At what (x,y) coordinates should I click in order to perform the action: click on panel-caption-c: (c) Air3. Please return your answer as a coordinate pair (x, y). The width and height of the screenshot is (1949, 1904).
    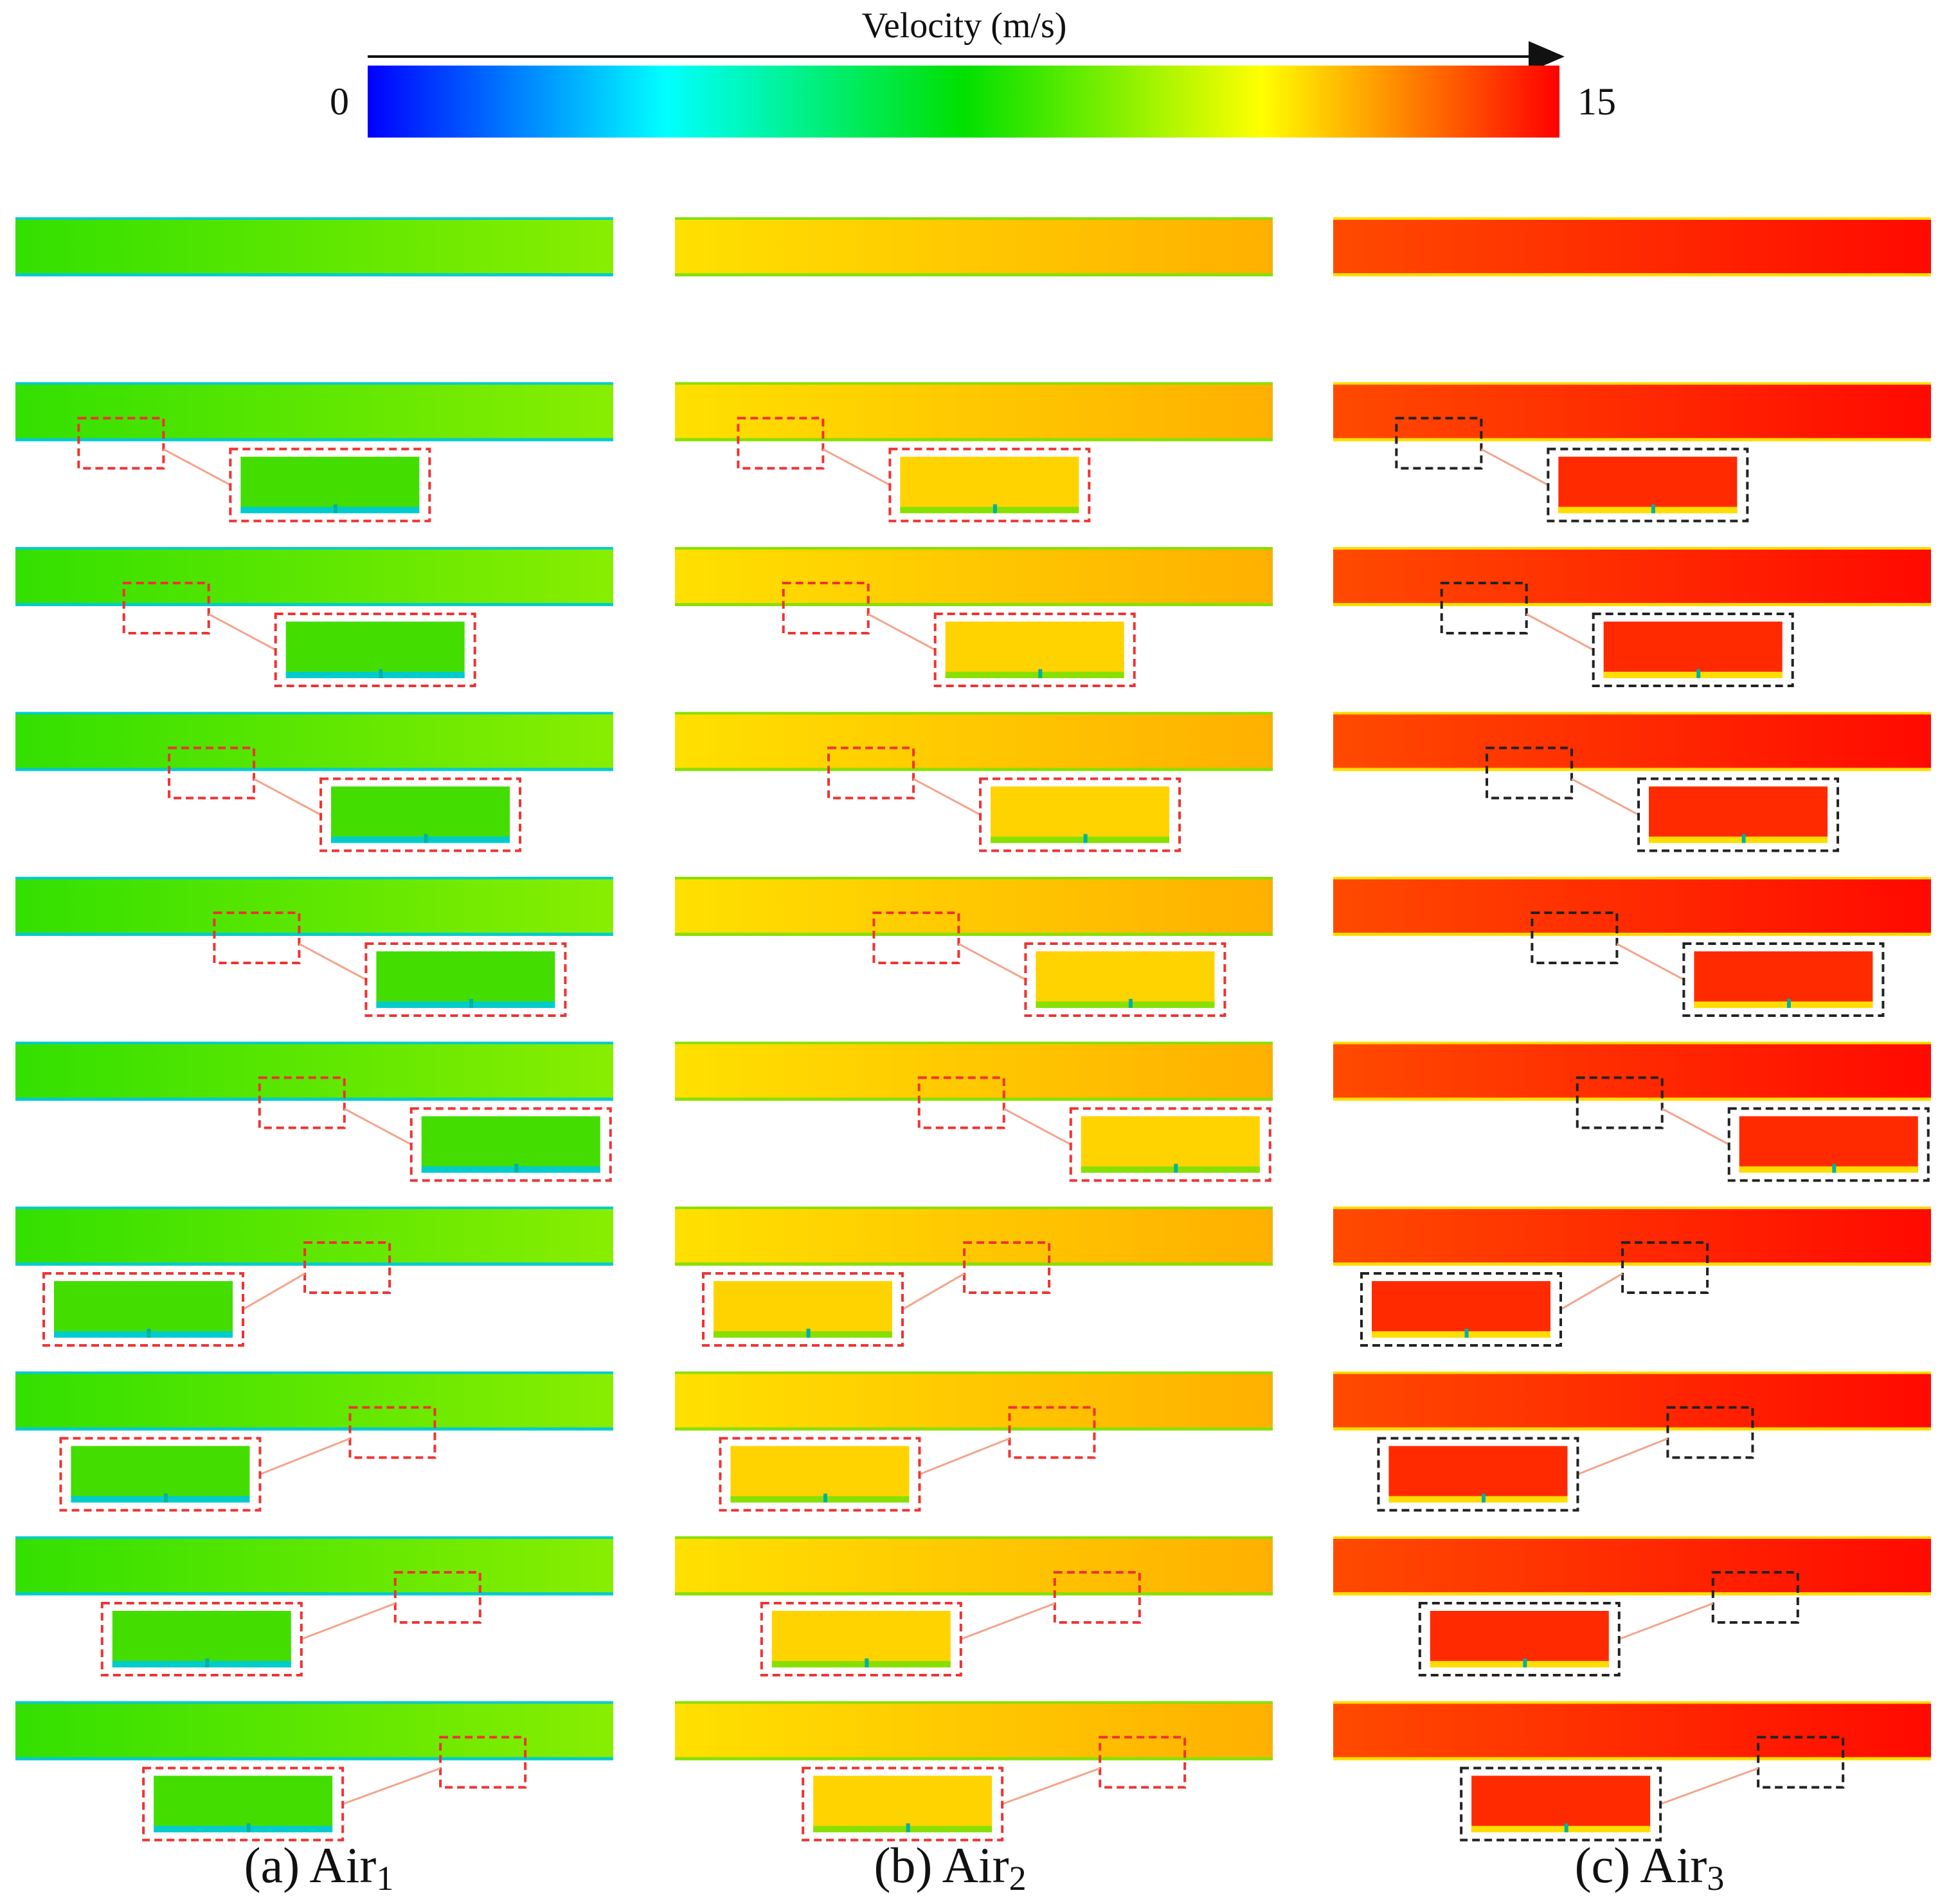
    Looking at the image, I should click on (1650, 1867).